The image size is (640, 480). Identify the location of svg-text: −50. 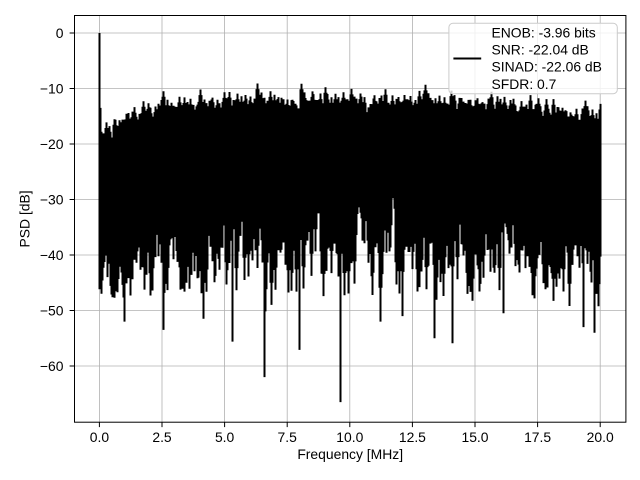
(52, 310).